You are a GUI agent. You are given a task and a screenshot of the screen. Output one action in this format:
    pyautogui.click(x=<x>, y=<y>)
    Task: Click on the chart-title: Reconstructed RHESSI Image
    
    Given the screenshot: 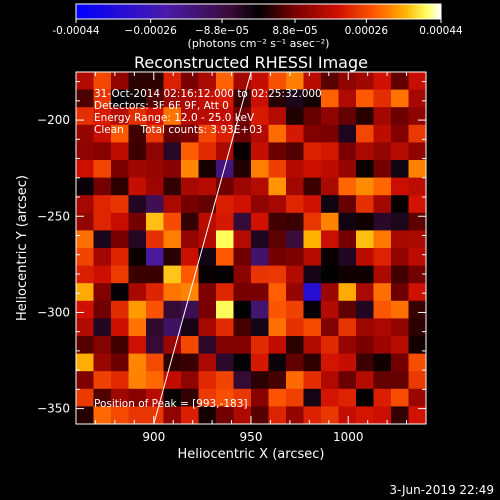 What is the action you would take?
    pyautogui.click(x=251, y=62)
    